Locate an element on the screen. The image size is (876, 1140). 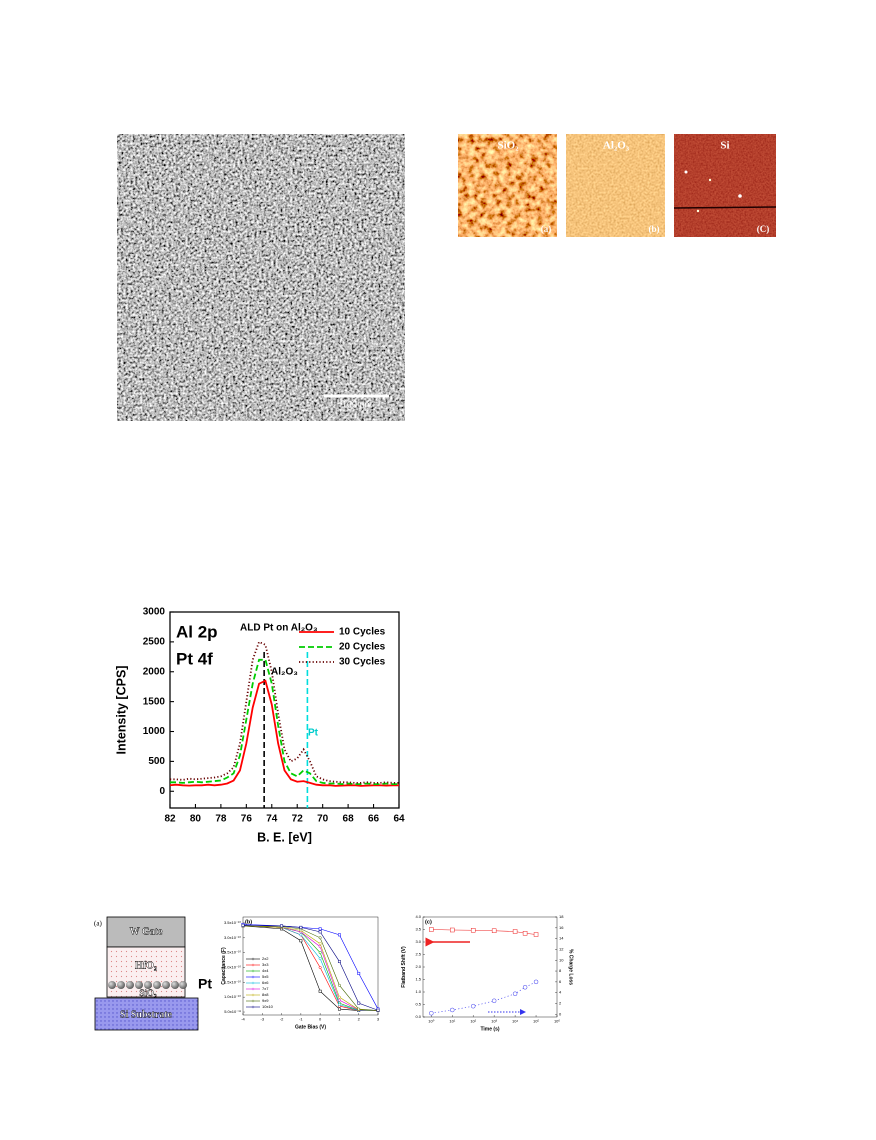
legend-label: 20 Cycles is located at coordinates (362, 647).